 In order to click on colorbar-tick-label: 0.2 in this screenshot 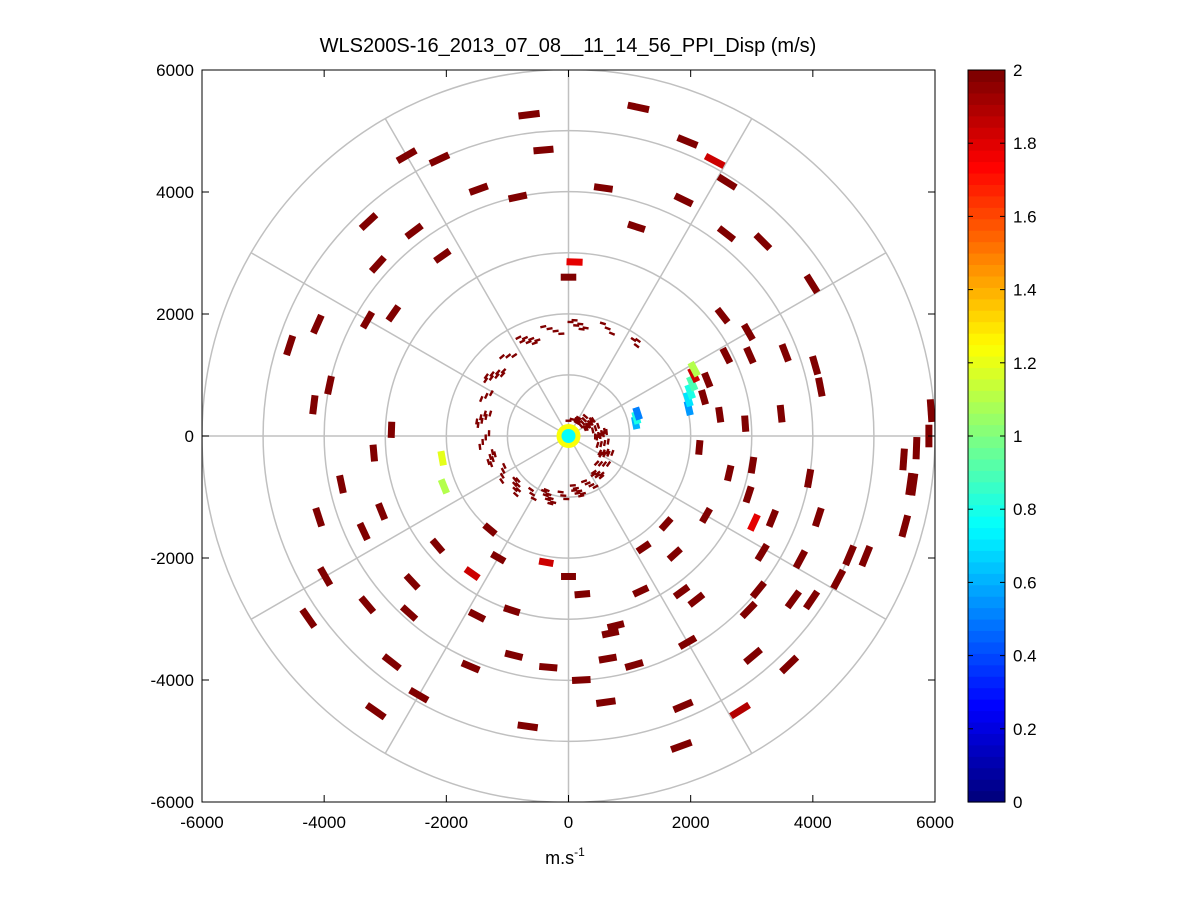, I will do `click(1025, 729)`.